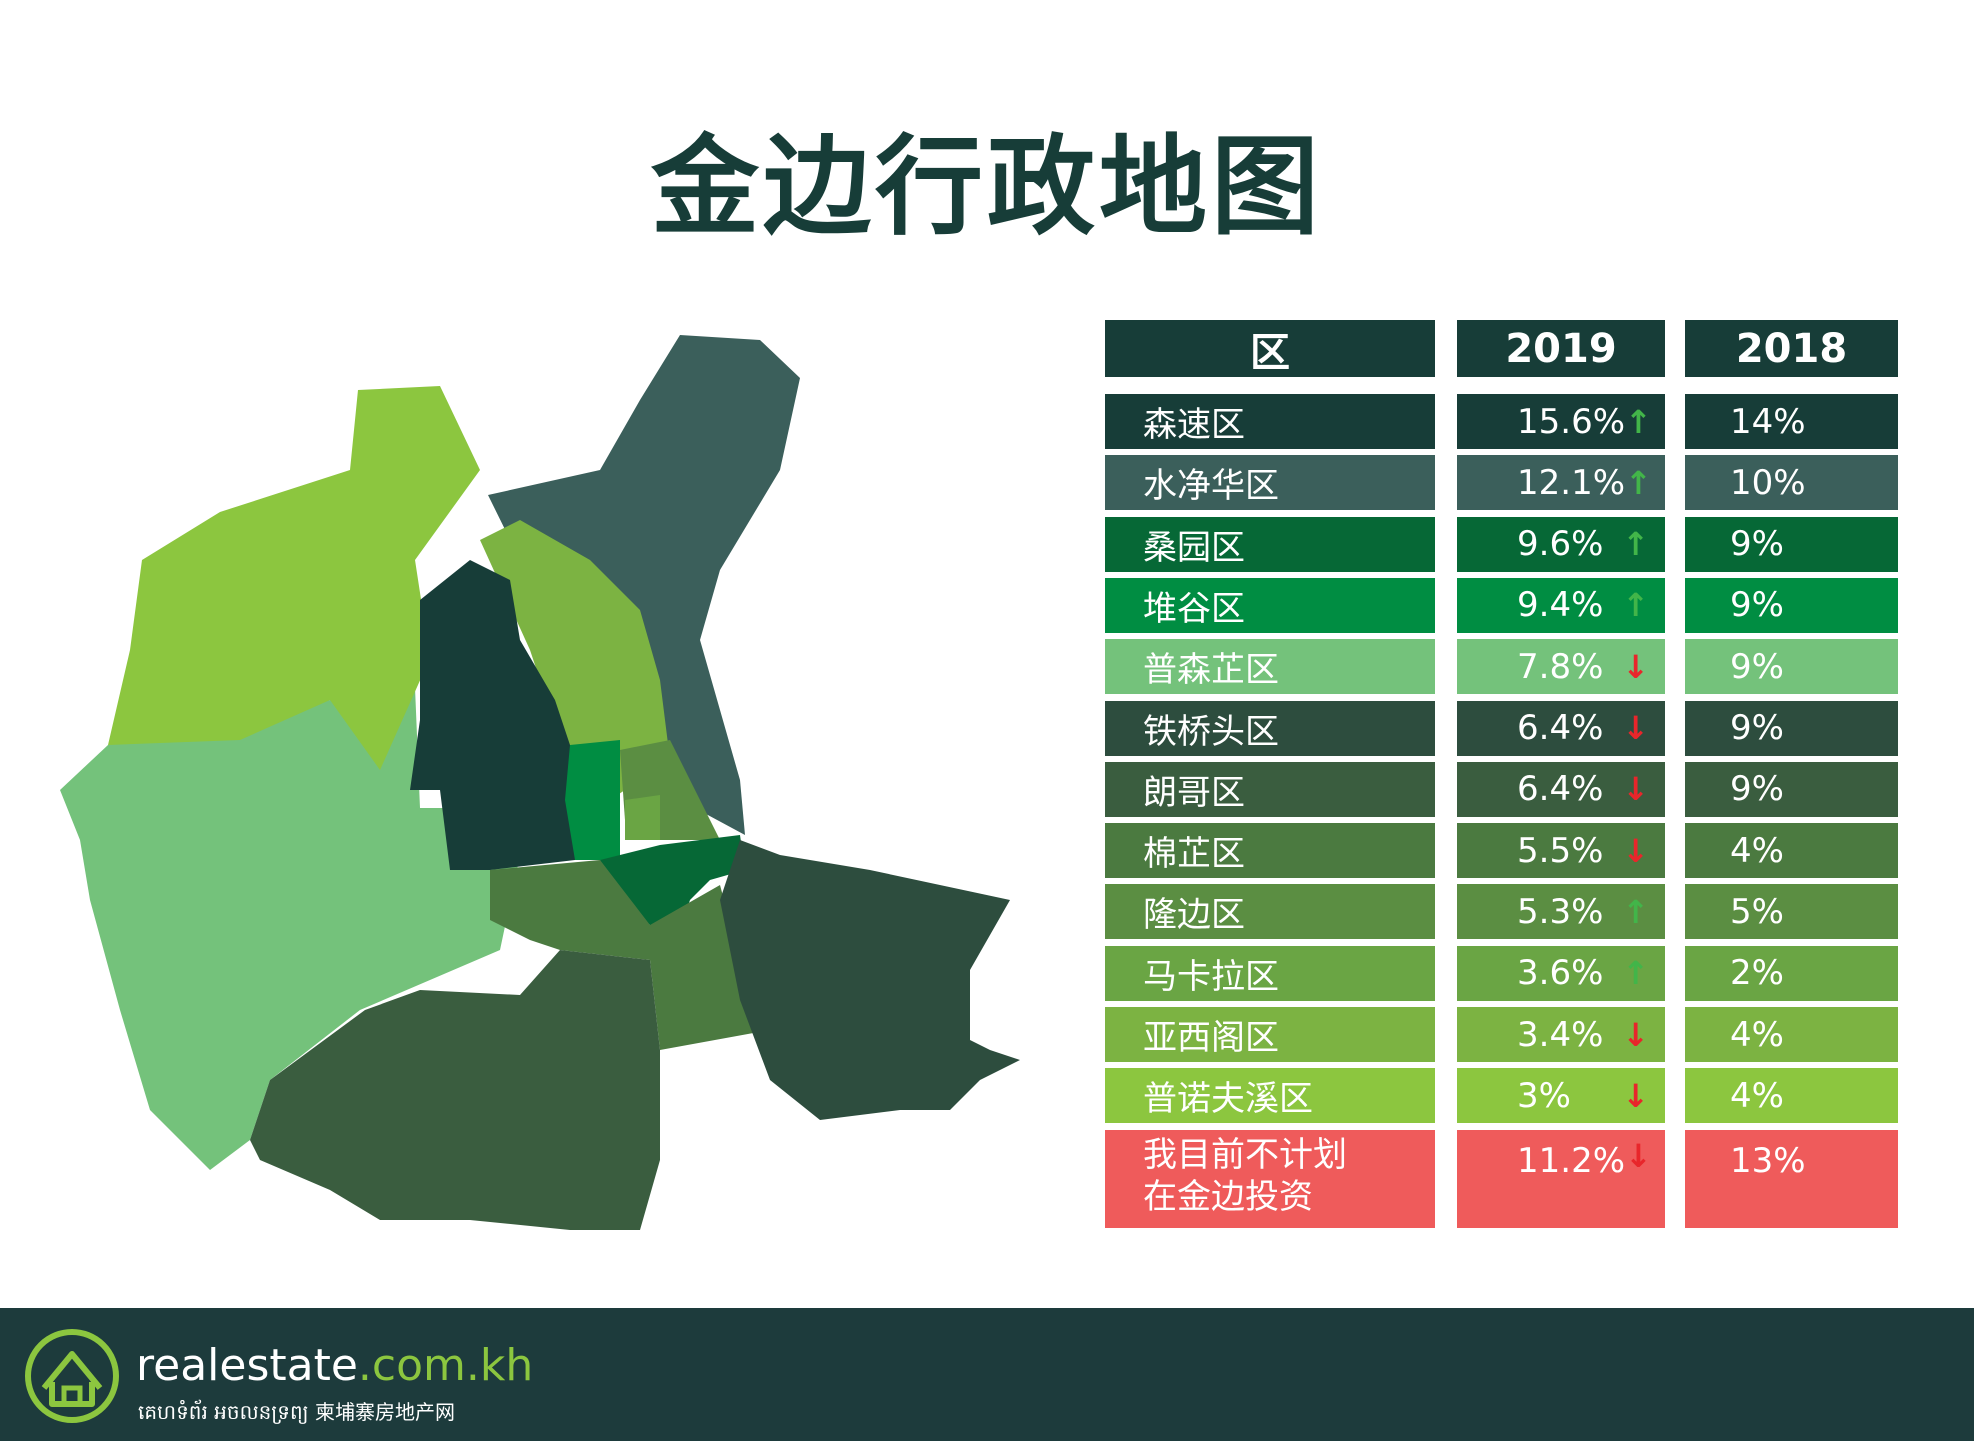  What do you see at coordinates (1211, 486) in the screenshot?
I see `district-name: 水净华区` at bounding box center [1211, 486].